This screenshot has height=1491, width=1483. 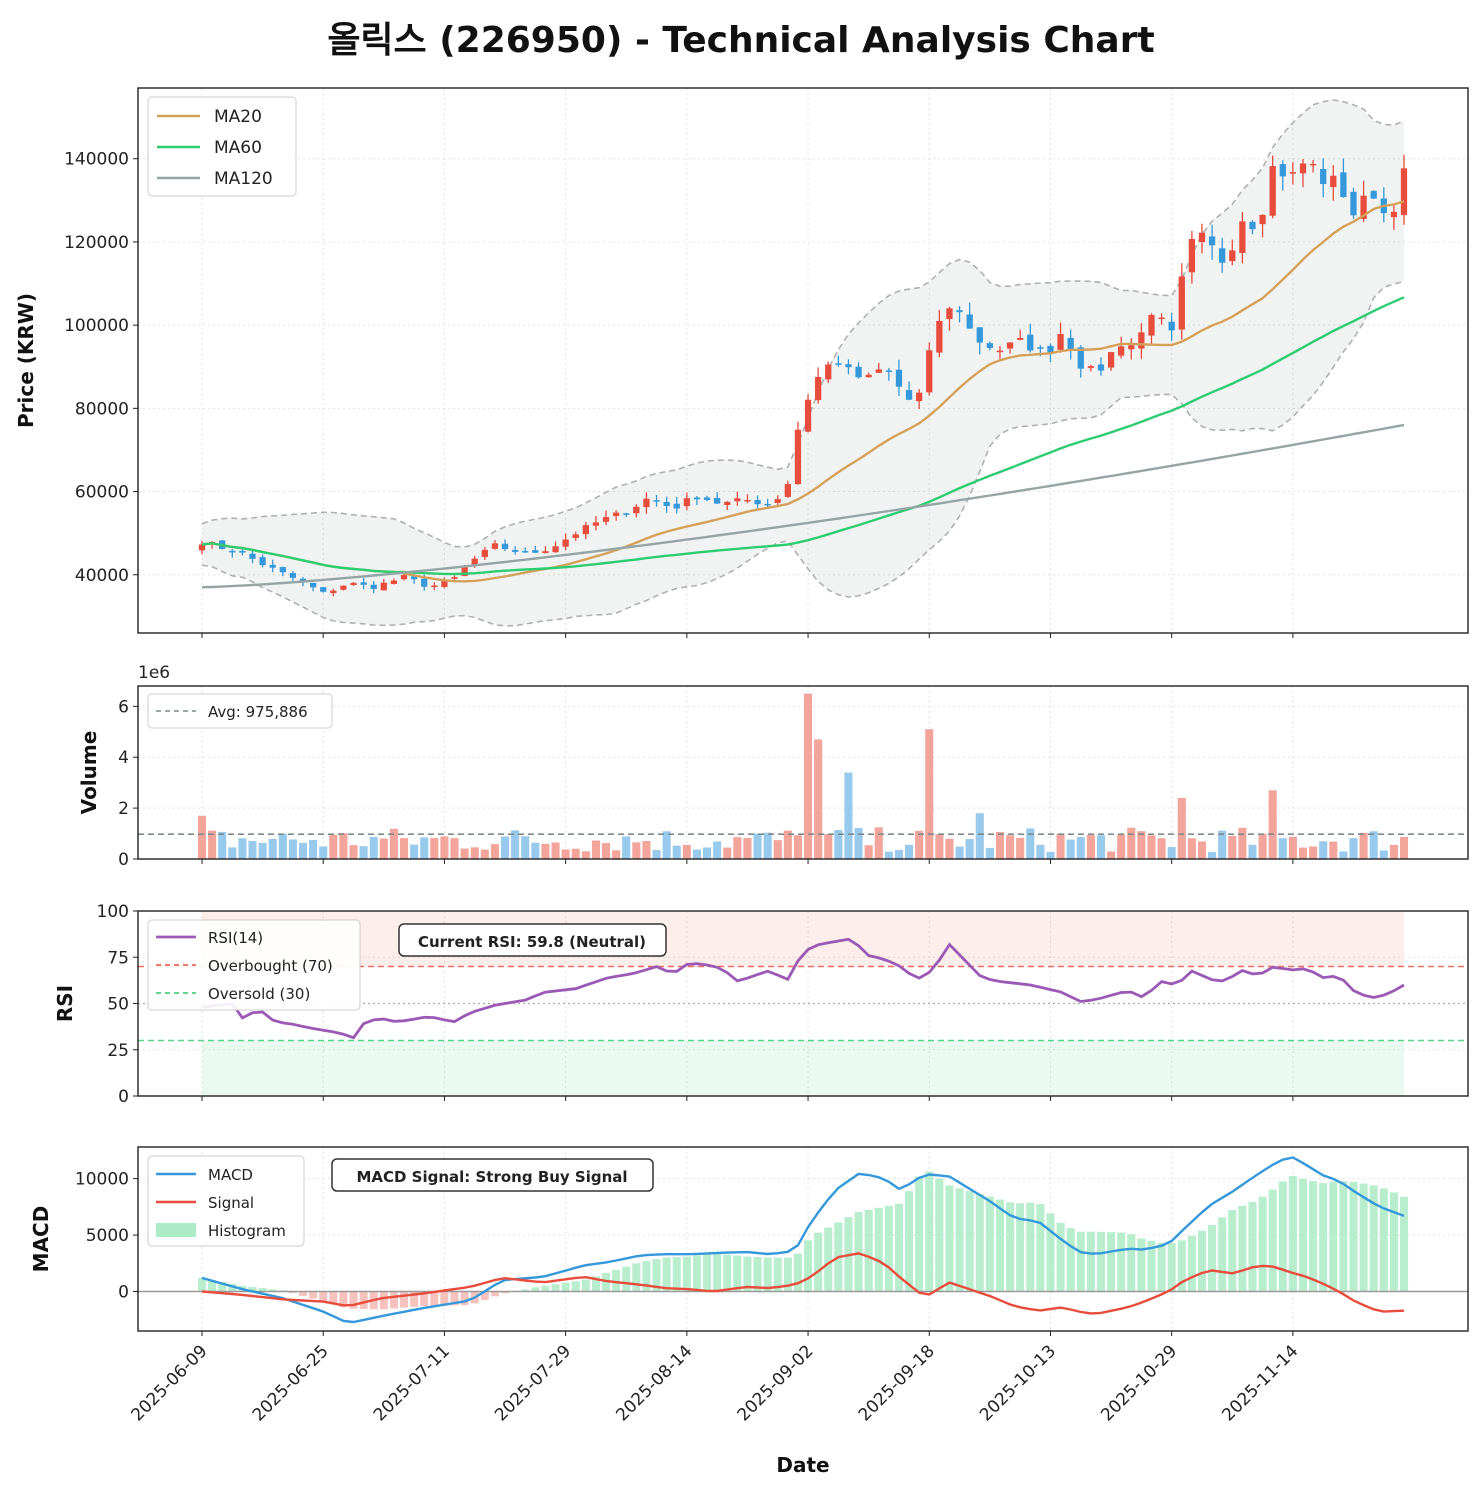 I want to click on y-tick-label: 10000, so click(x=102, y=1180).